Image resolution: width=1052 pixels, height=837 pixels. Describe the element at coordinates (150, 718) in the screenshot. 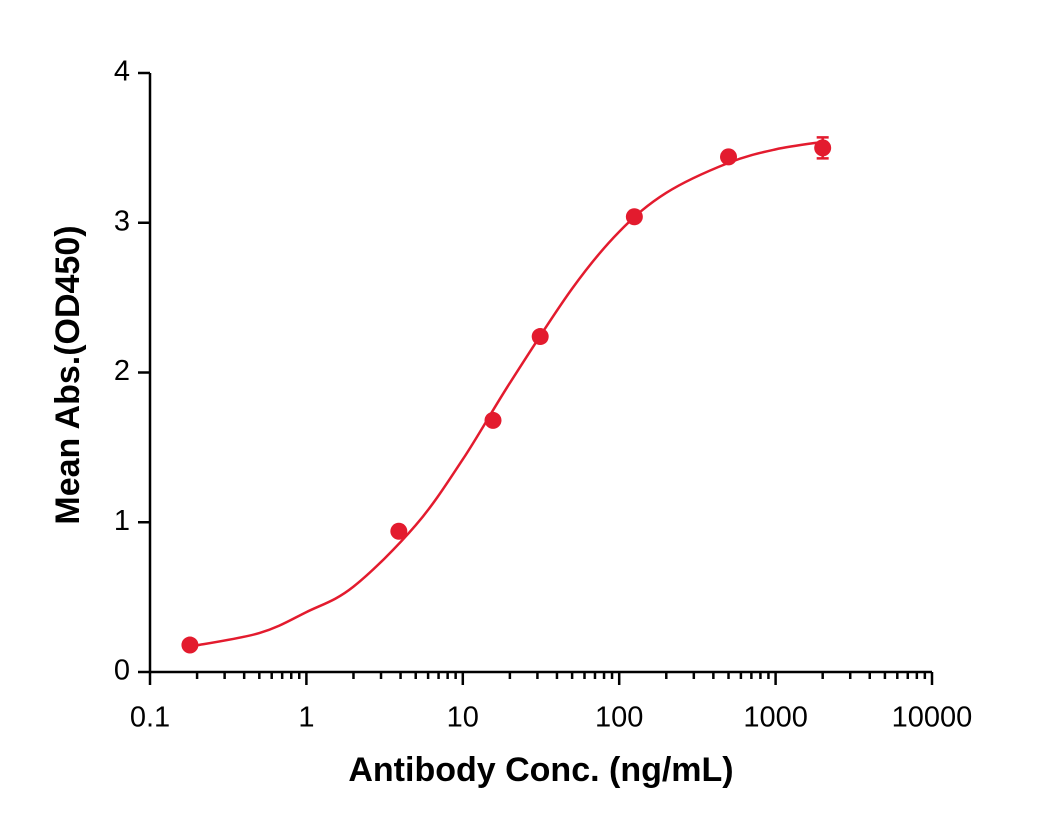

I see `x-tick-label: 0.1` at that location.